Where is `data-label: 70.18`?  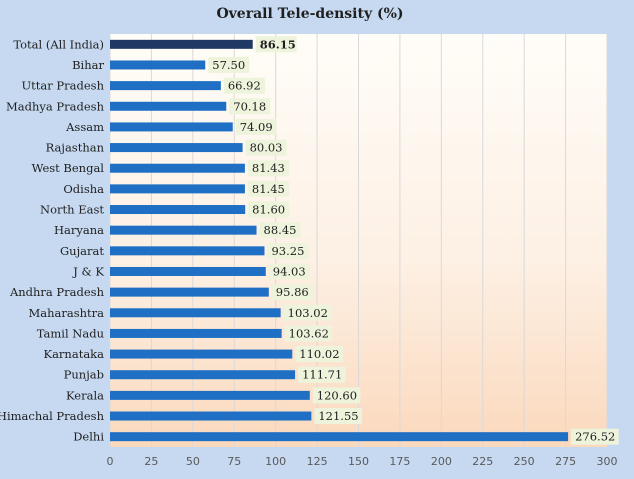
data-label: 70.18 is located at coordinates (249, 106).